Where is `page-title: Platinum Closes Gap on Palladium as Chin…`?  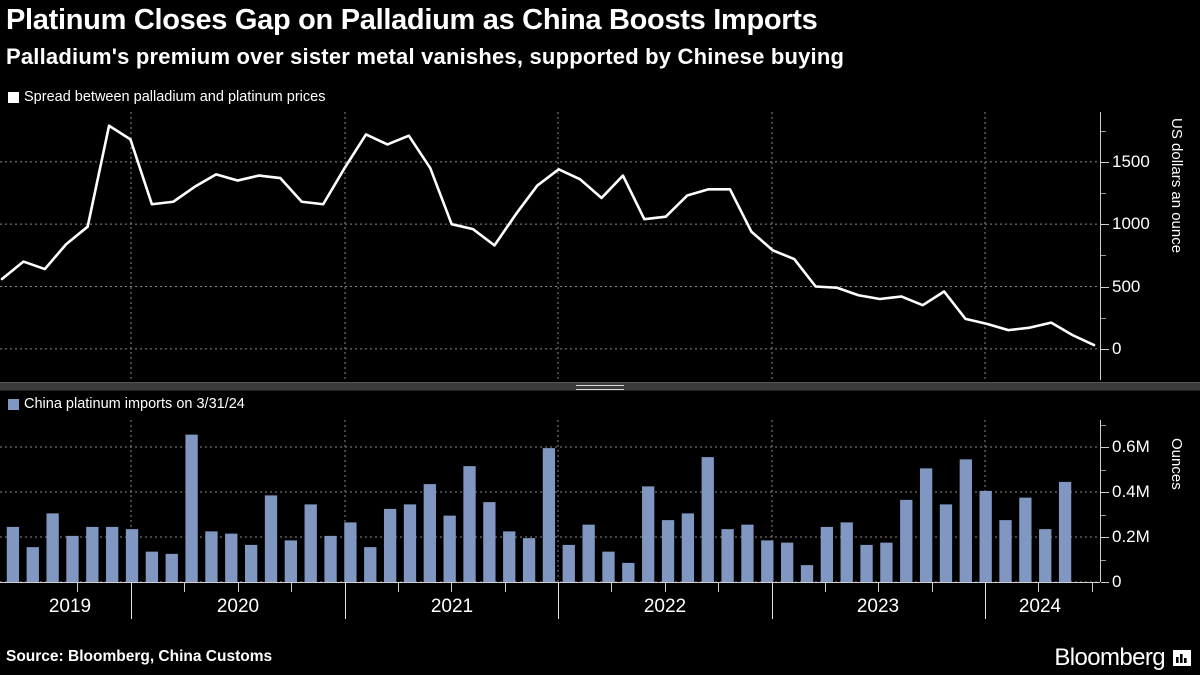
page-title: Platinum Closes Gap on Palladium as Chin… is located at coordinates (412, 20).